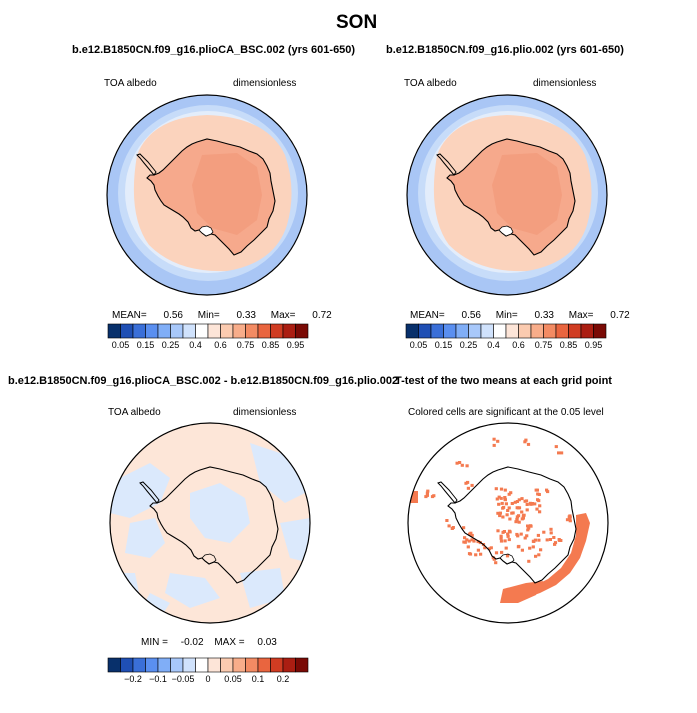 Image resolution: width=697 pixels, height=713 pixels. I want to click on panel1-stats: MEAN= 0.56 Min= 0.33 Max= 0.72, so click(222, 315).